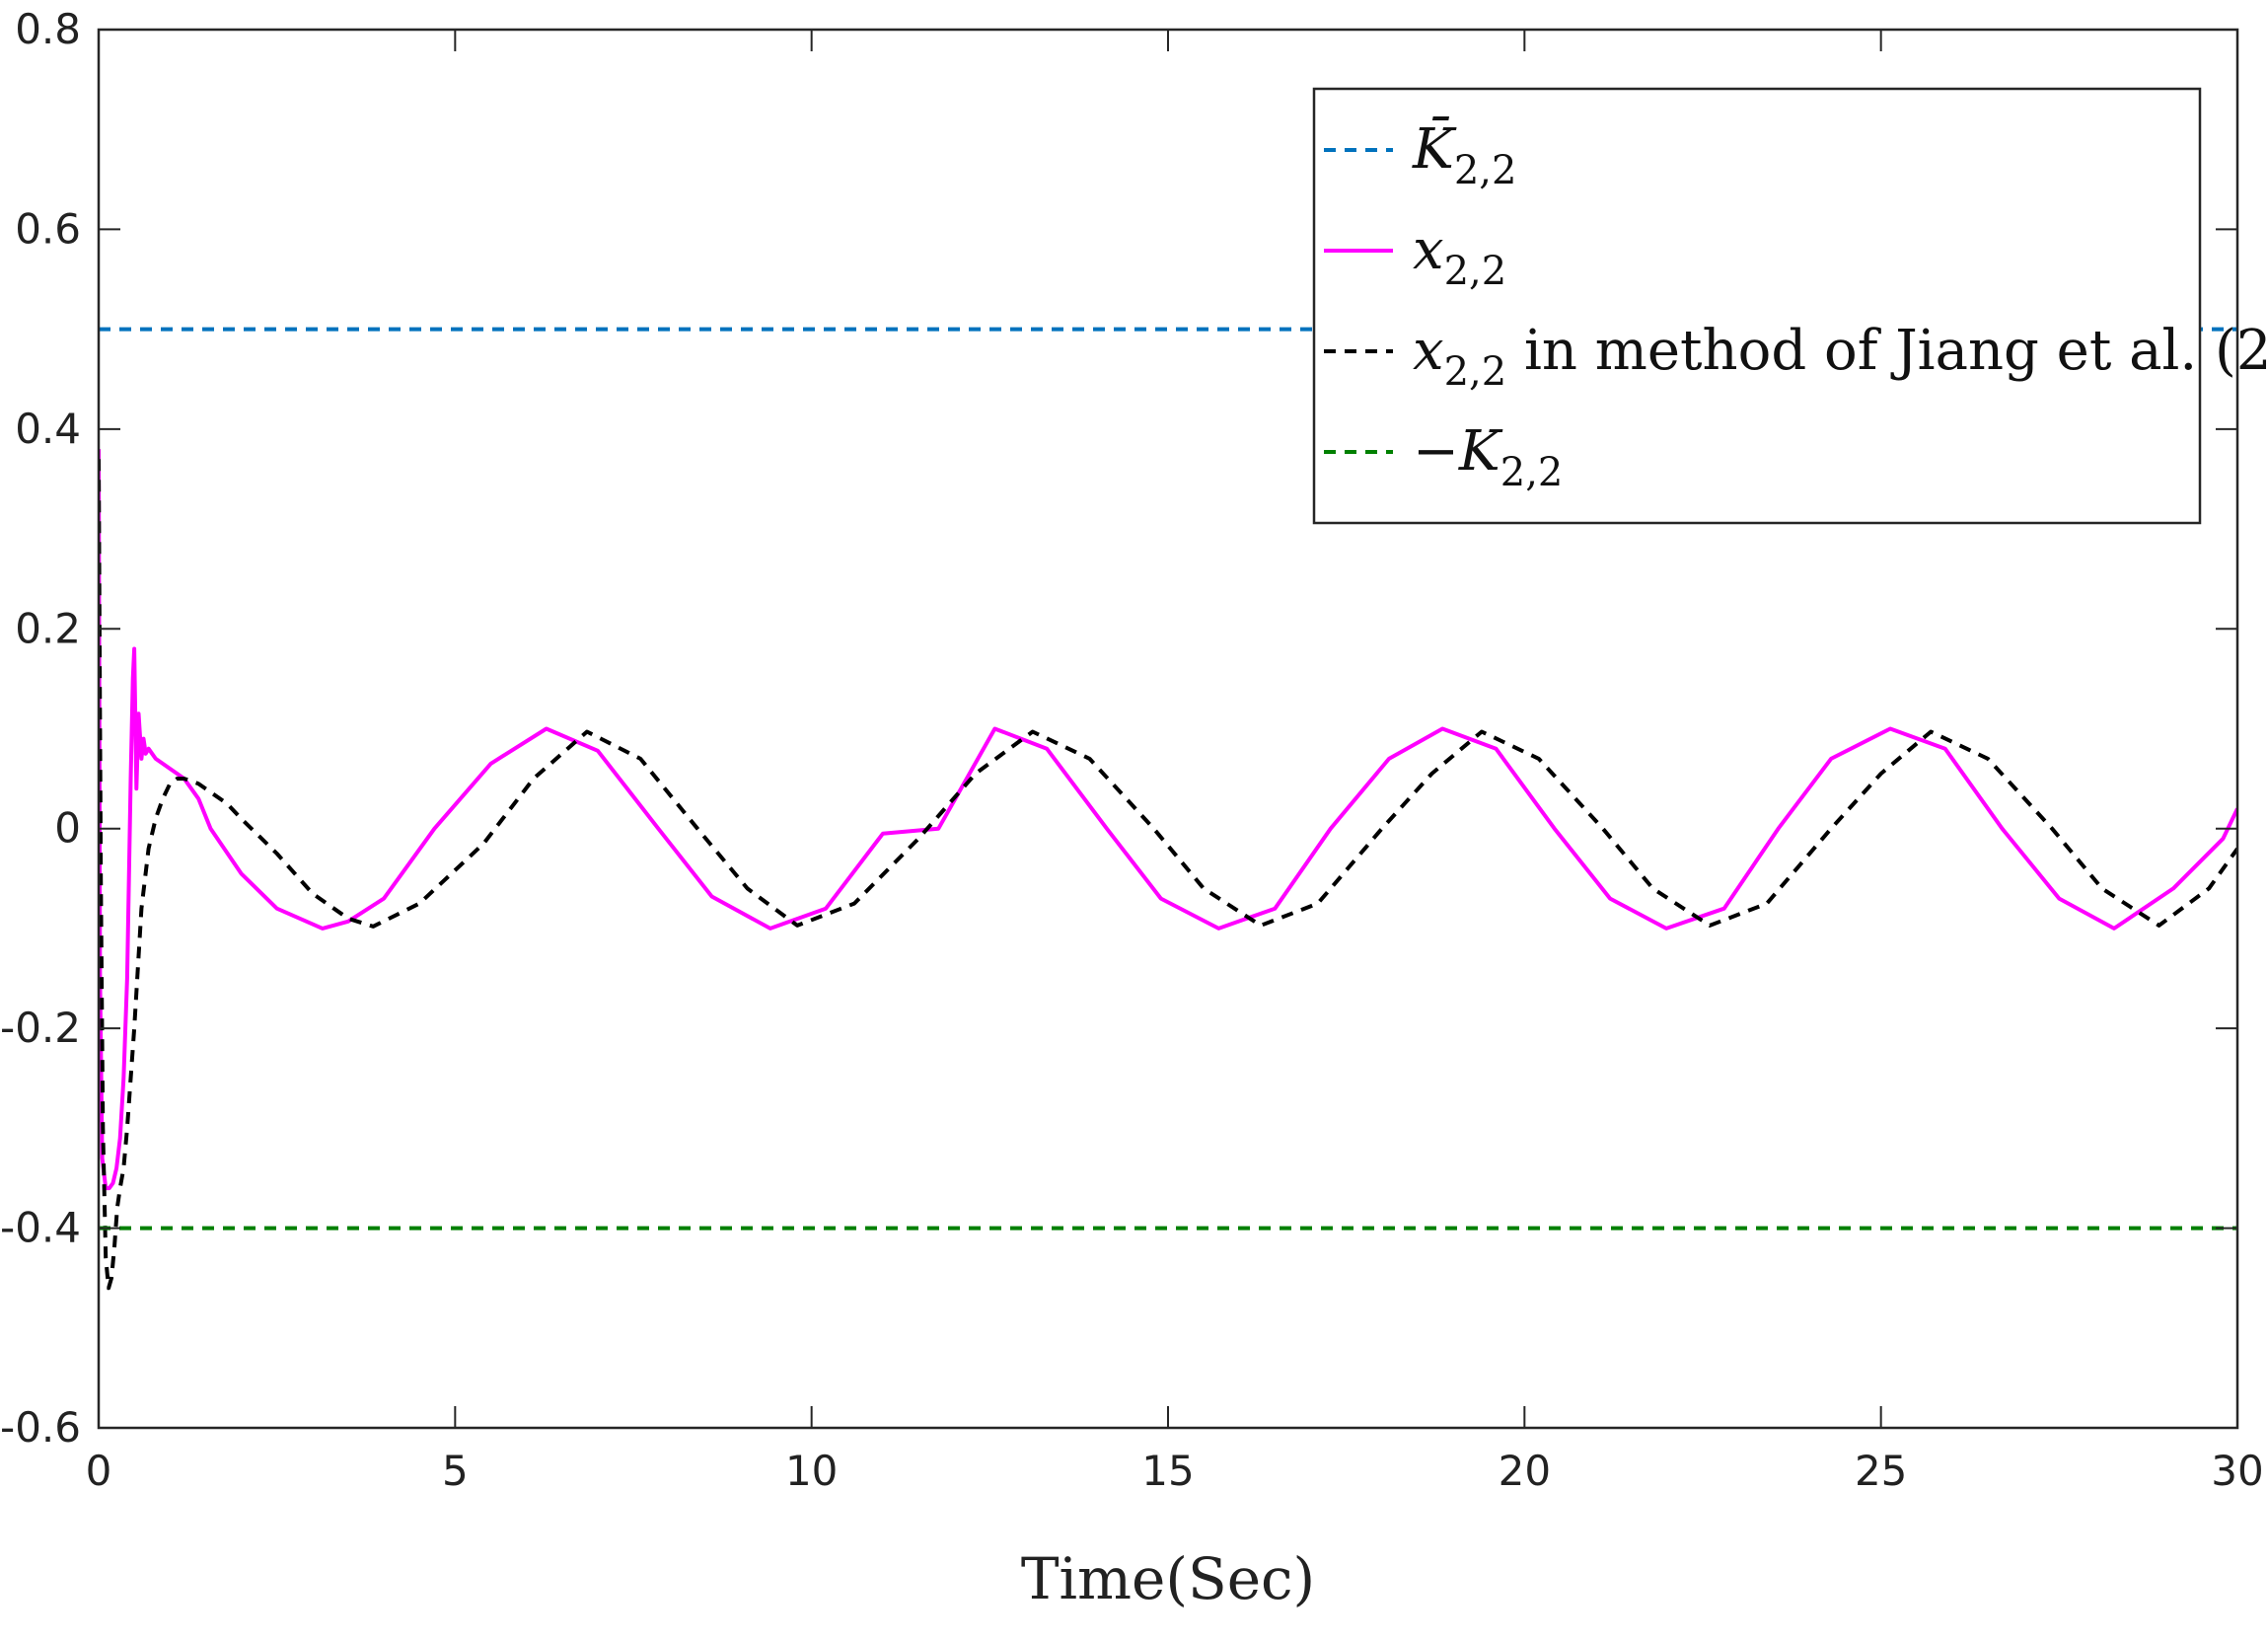 This screenshot has width=2268, height=1641. I want to click on legend-label-2: x2,2, so click(1459, 256).